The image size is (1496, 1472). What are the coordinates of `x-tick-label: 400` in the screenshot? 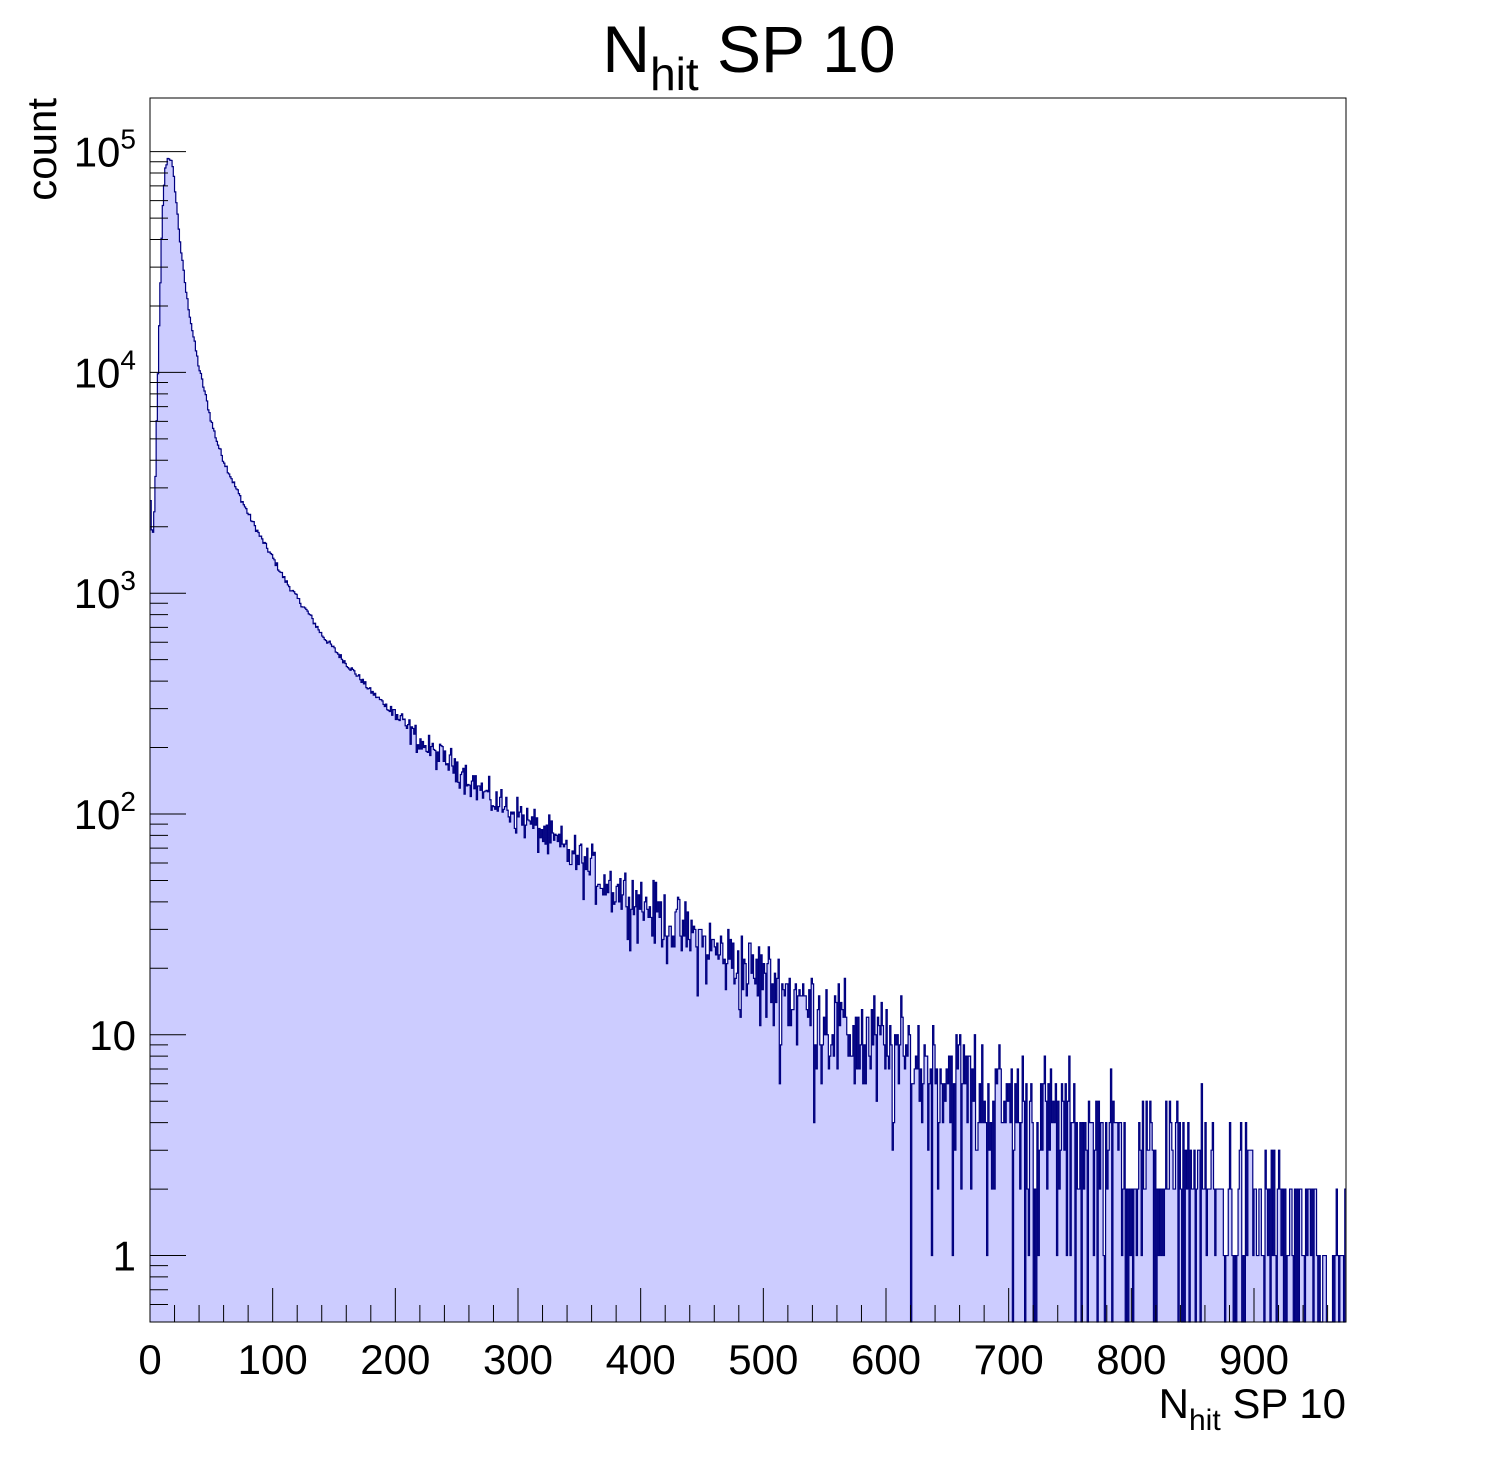 It's located at (641, 1359).